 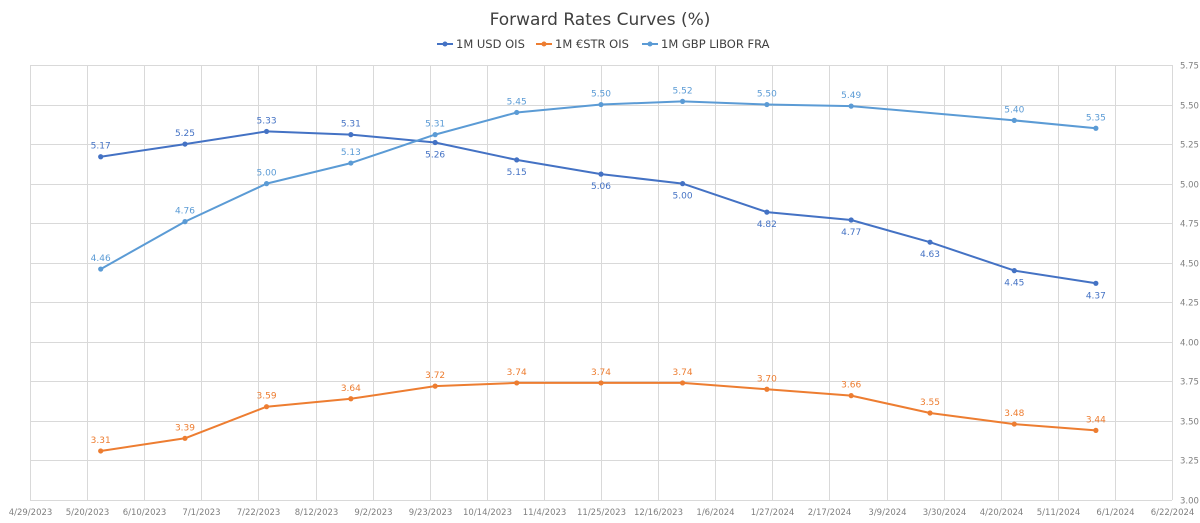 I want to click on x-tick-label: 6/10/2023, so click(x=145, y=513).